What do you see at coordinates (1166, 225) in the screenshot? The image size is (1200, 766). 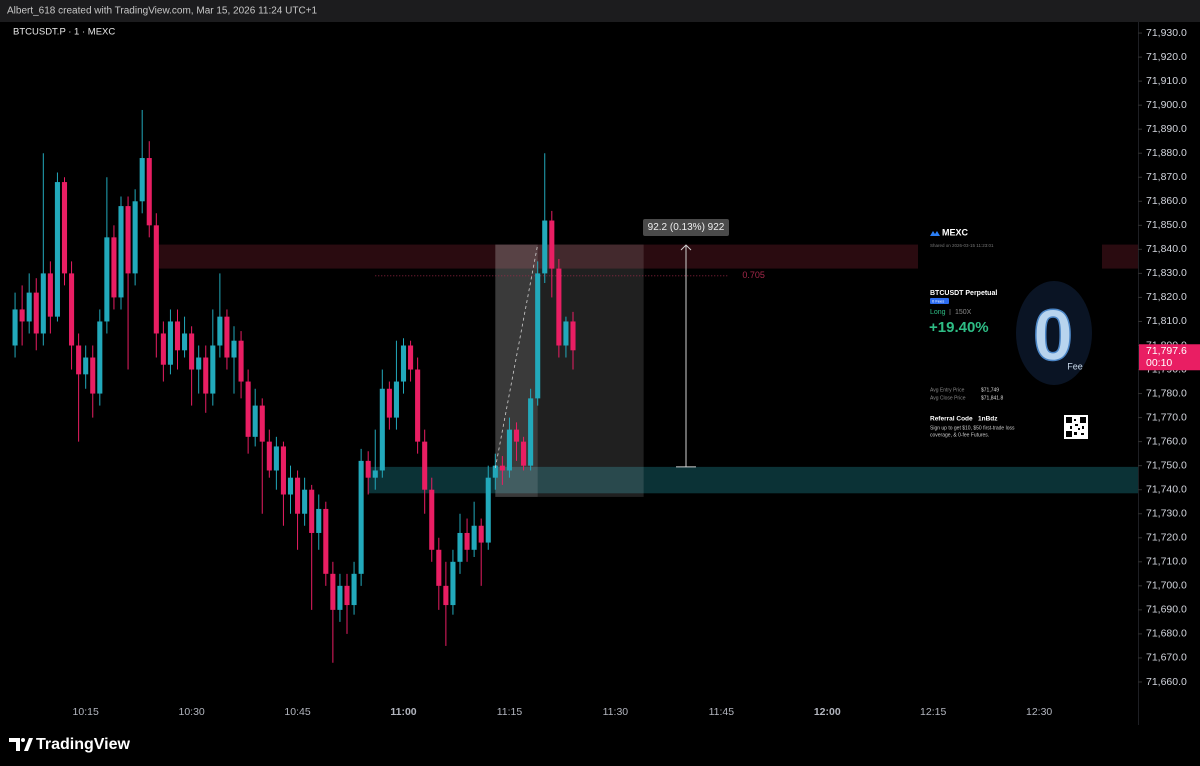 I see `y-tick-label: 71,850.0` at bounding box center [1166, 225].